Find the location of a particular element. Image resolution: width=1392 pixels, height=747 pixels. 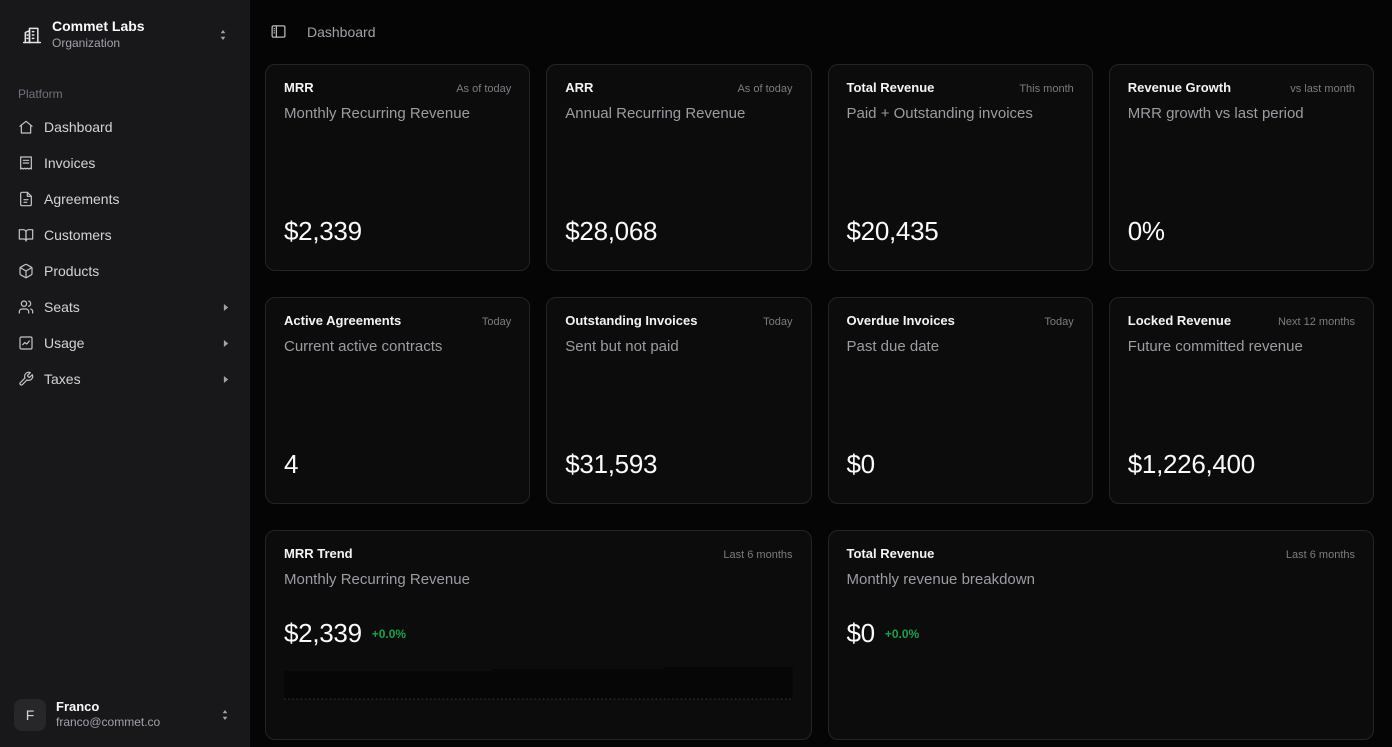

avatar: F is located at coordinates (30, 714).